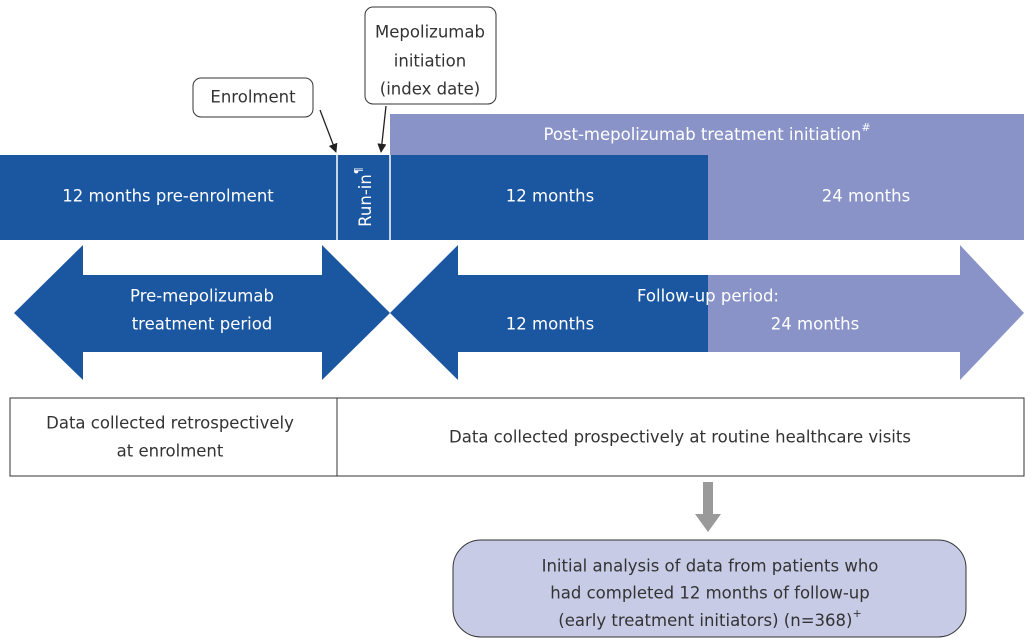 The width and height of the screenshot is (1034, 643). Describe the element at coordinates (202, 312) in the screenshot. I see `pre-period-arrow` at that location.